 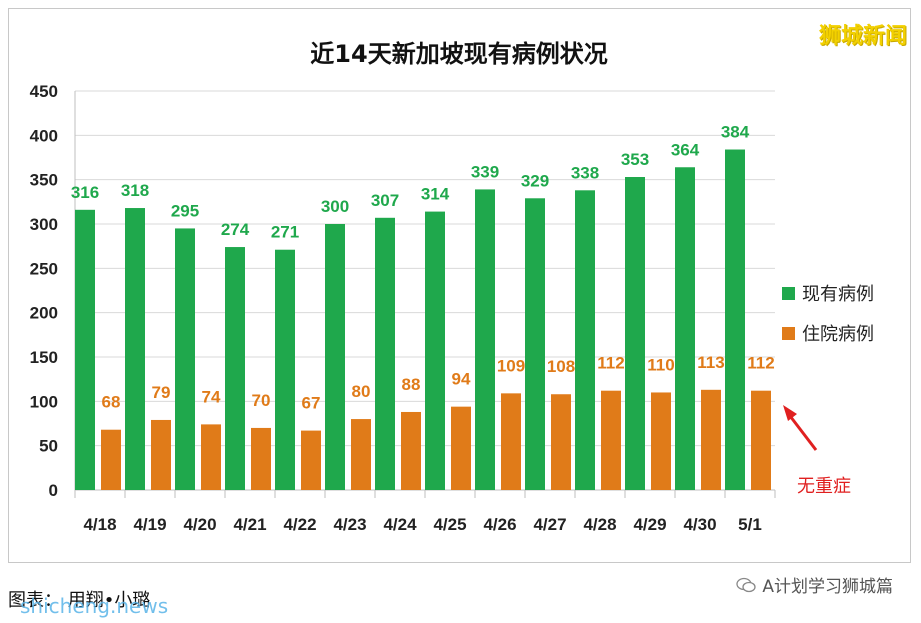 I want to click on data-label-hospital: 94, so click(x=461, y=379).